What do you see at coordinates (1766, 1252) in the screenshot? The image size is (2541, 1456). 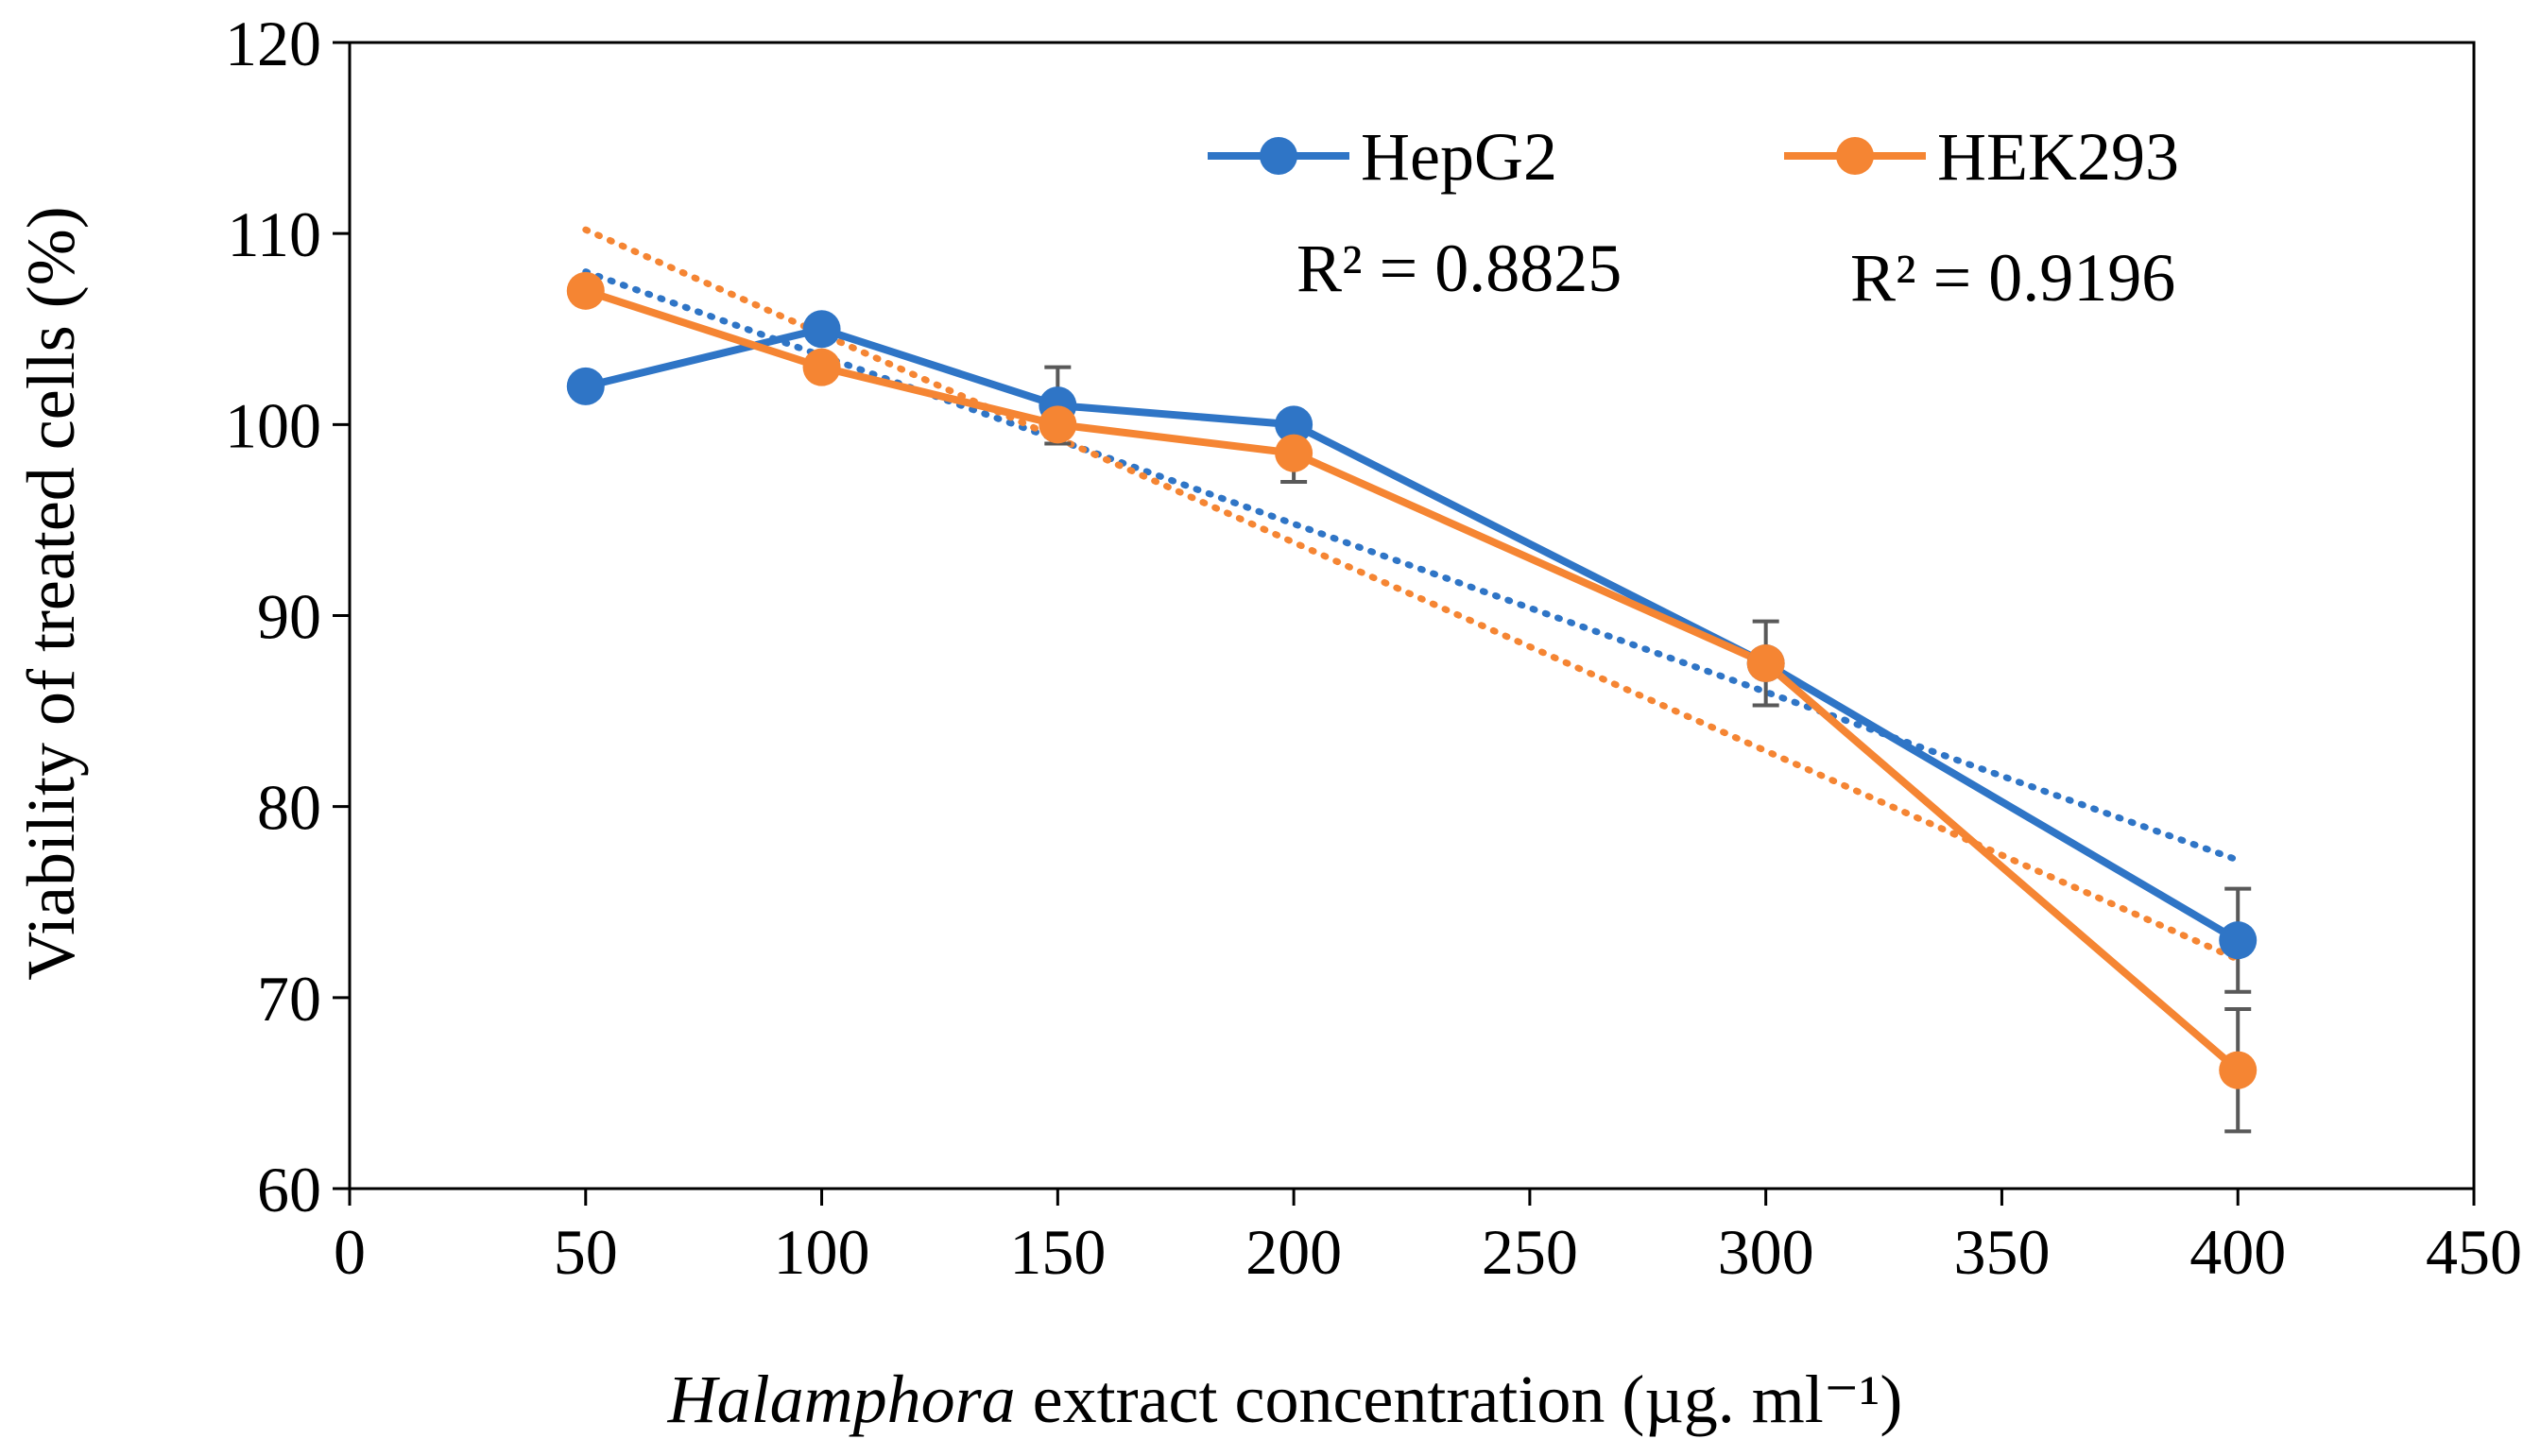 I see `x-tick-label: 300` at bounding box center [1766, 1252].